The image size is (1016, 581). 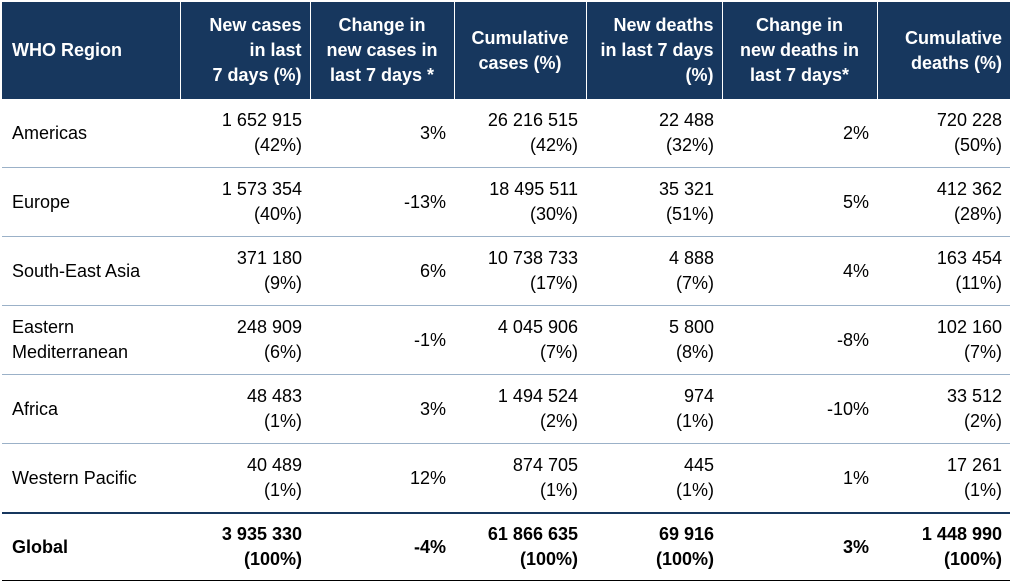 What do you see at coordinates (520, 202) in the screenshot?
I see `cumulative-cases-cell: 18 495 511 (30%)` at bounding box center [520, 202].